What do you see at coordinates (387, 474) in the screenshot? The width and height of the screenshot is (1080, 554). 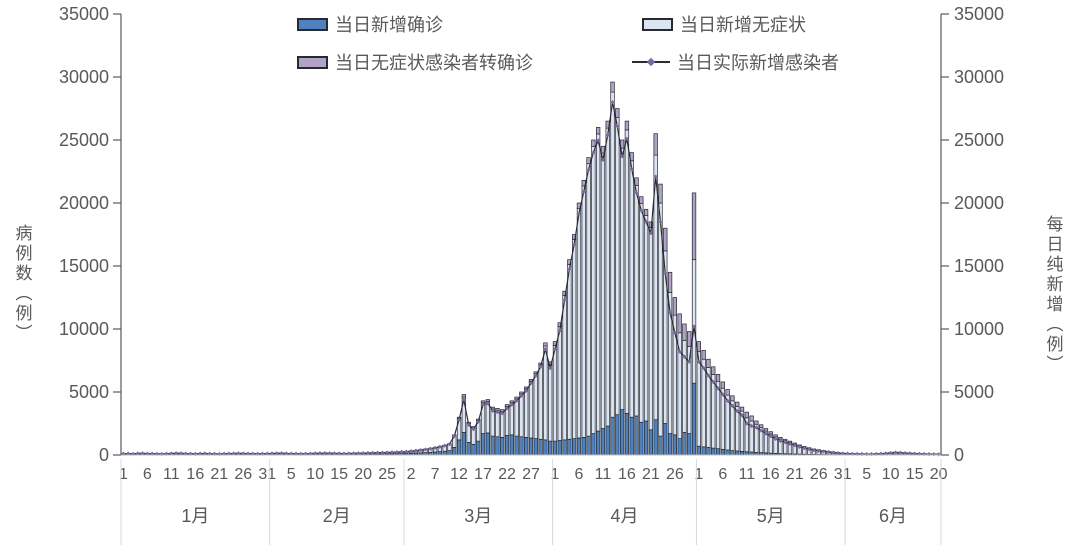 I see `x-tick-label: 25` at bounding box center [387, 474].